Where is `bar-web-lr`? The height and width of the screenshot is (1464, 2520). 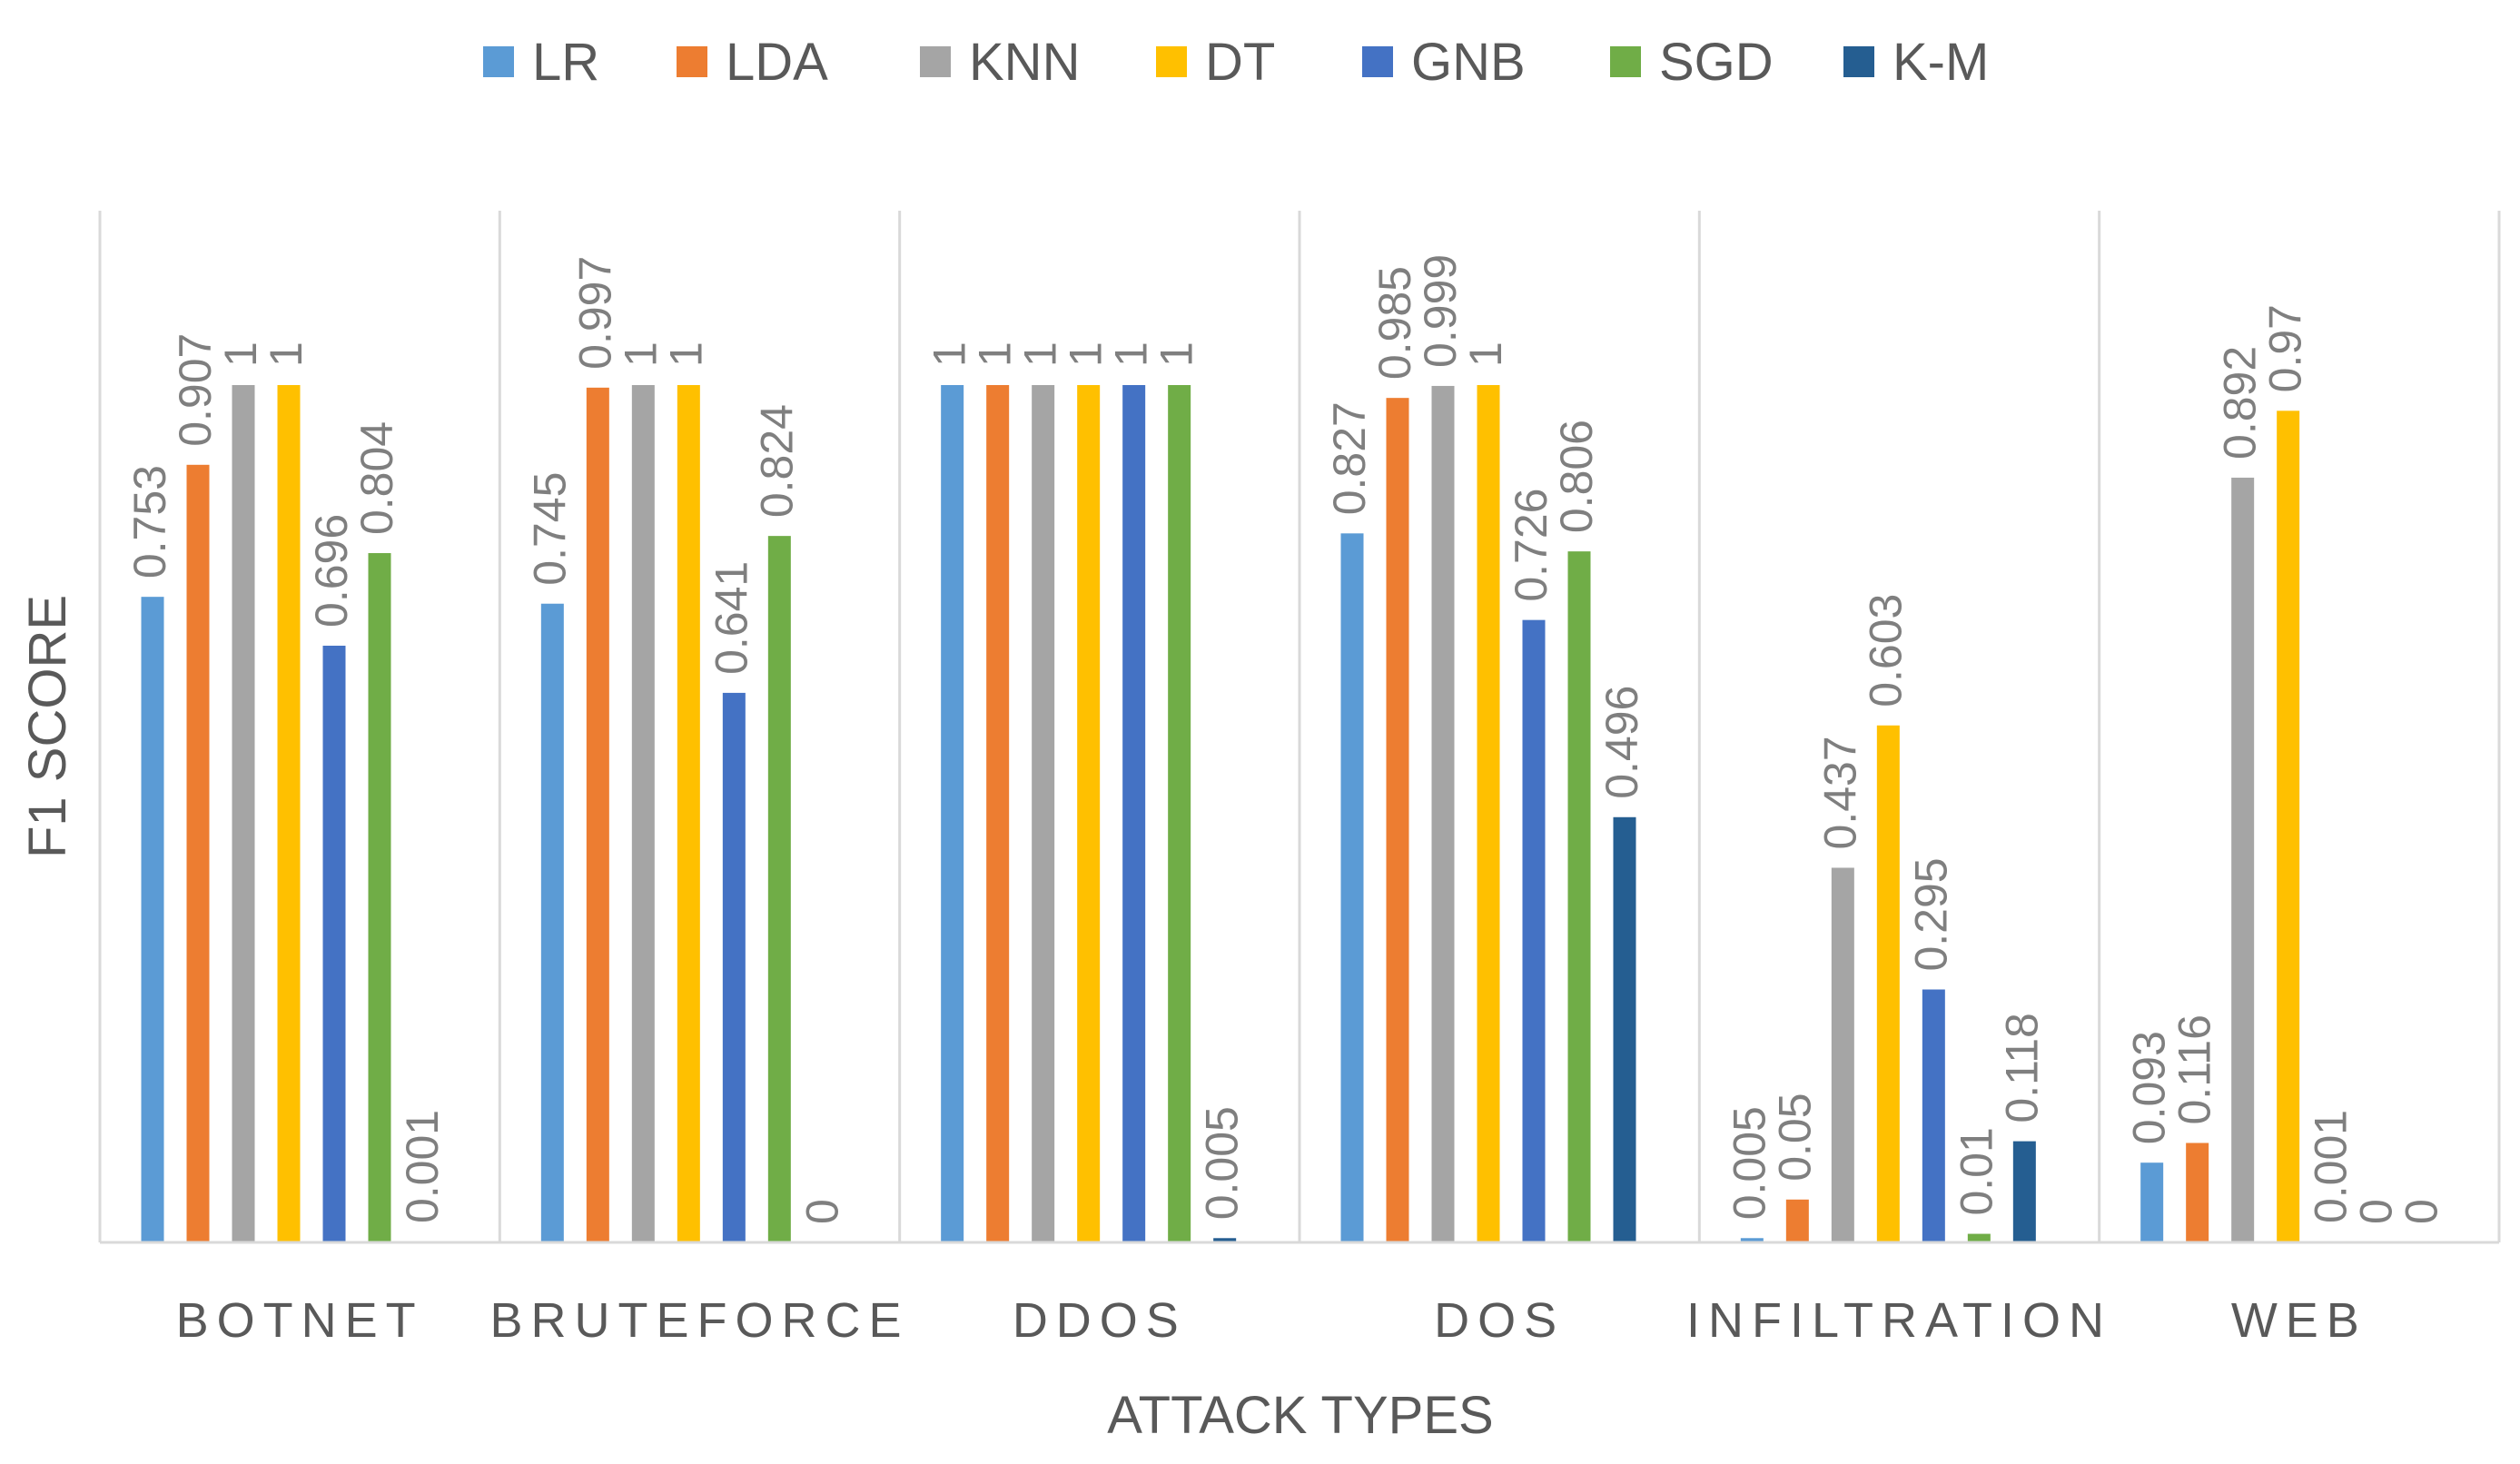 bar-web-lr is located at coordinates (2152, 1202).